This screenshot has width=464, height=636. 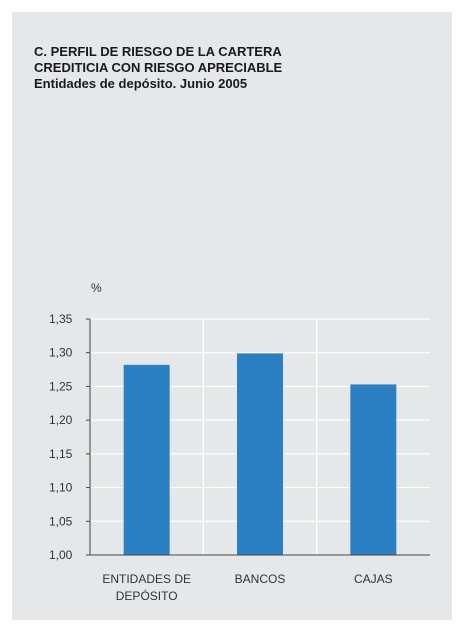 What do you see at coordinates (61, 454) in the screenshot?
I see `y-tick-label: 1,15` at bounding box center [61, 454].